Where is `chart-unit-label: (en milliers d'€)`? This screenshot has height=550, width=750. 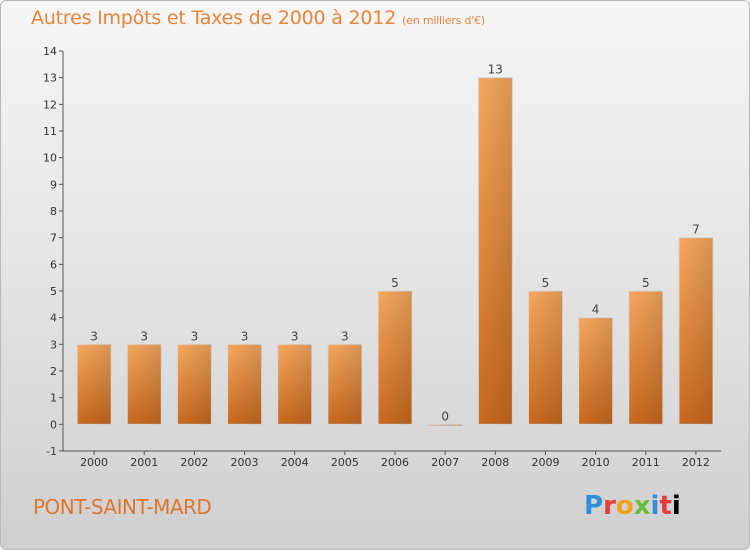 chart-unit-label: (en milliers d'€) is located at coordinates (443, 20).